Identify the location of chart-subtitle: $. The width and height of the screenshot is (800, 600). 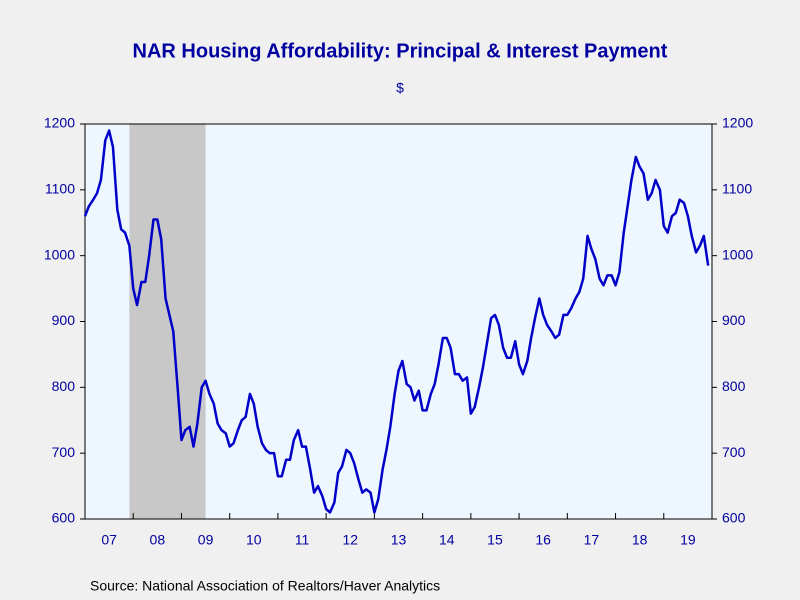
(400, 88).